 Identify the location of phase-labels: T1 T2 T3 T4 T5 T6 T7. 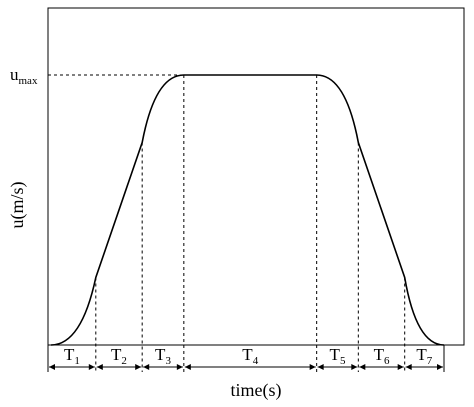
(248, 356).